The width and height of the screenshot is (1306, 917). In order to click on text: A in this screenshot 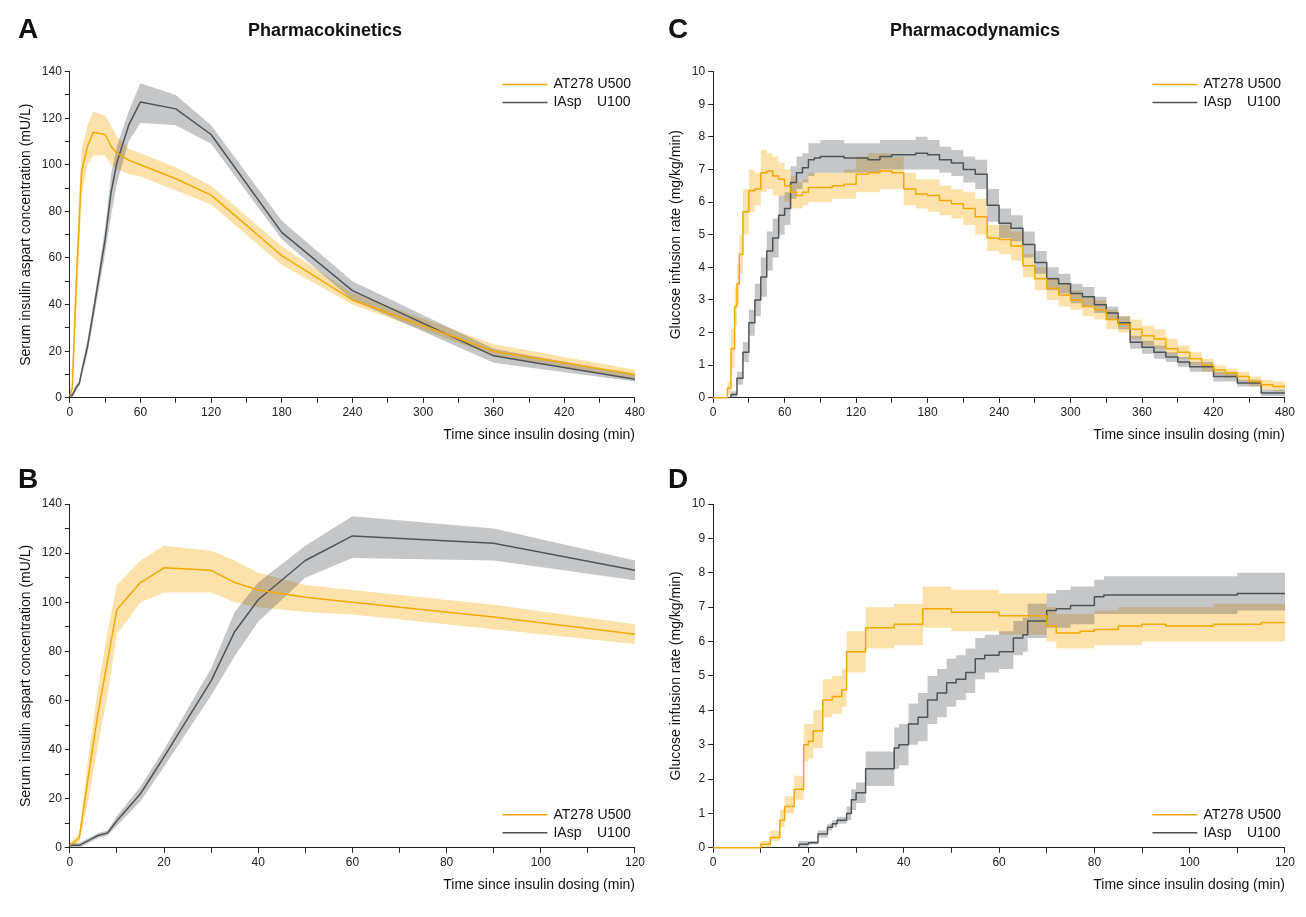, I will do `click(28, 28)`.